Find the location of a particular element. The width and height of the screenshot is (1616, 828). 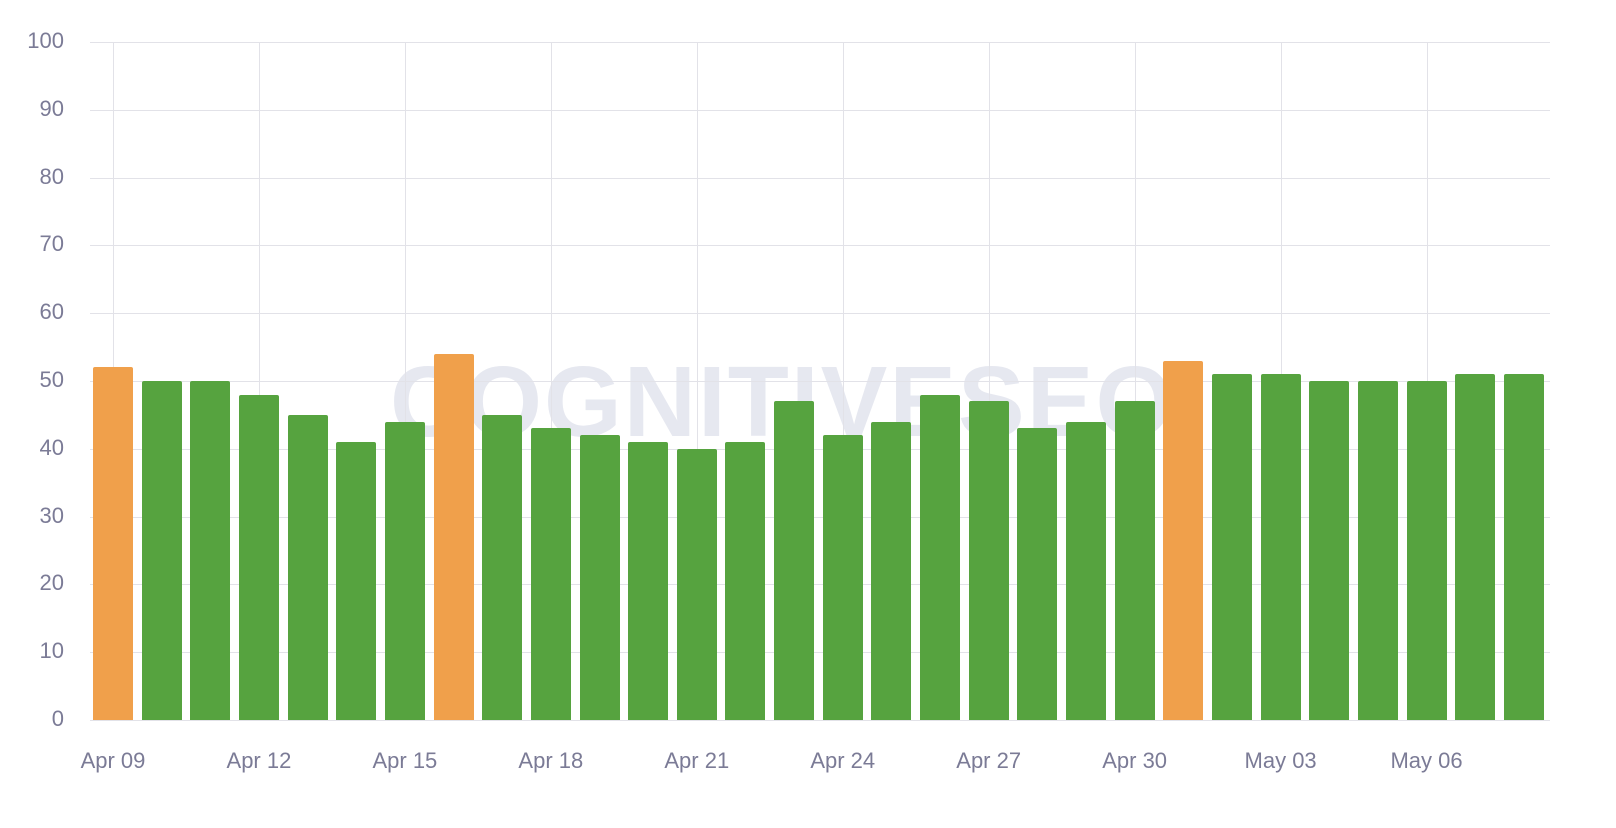

y-tick-label: 60 is located at coordinates (51, 312).